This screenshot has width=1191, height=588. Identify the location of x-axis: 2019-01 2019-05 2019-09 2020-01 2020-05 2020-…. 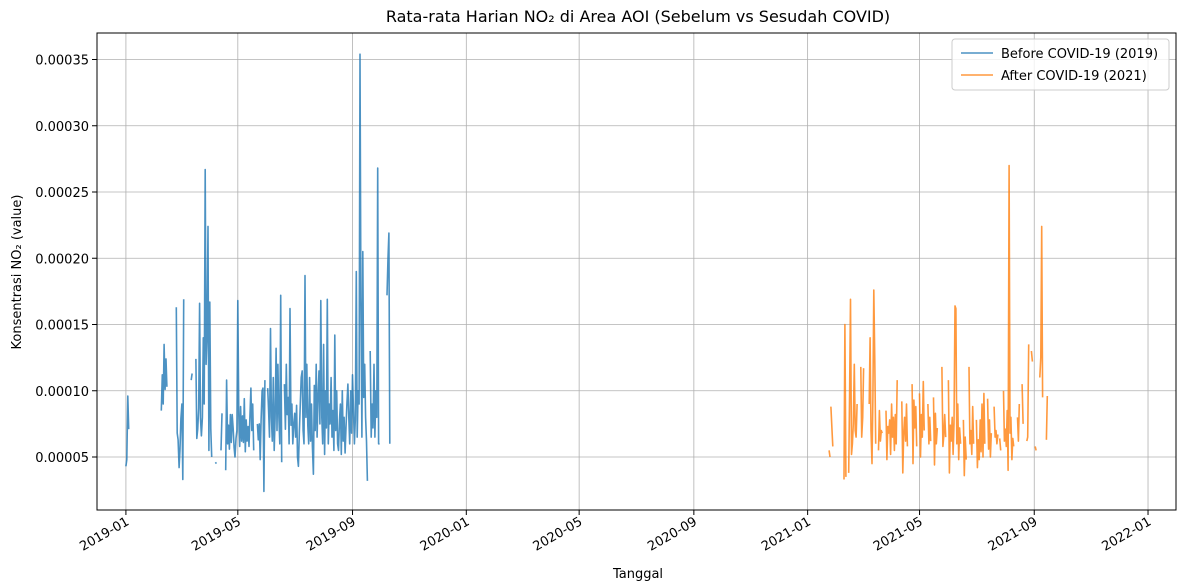
(615, 532).